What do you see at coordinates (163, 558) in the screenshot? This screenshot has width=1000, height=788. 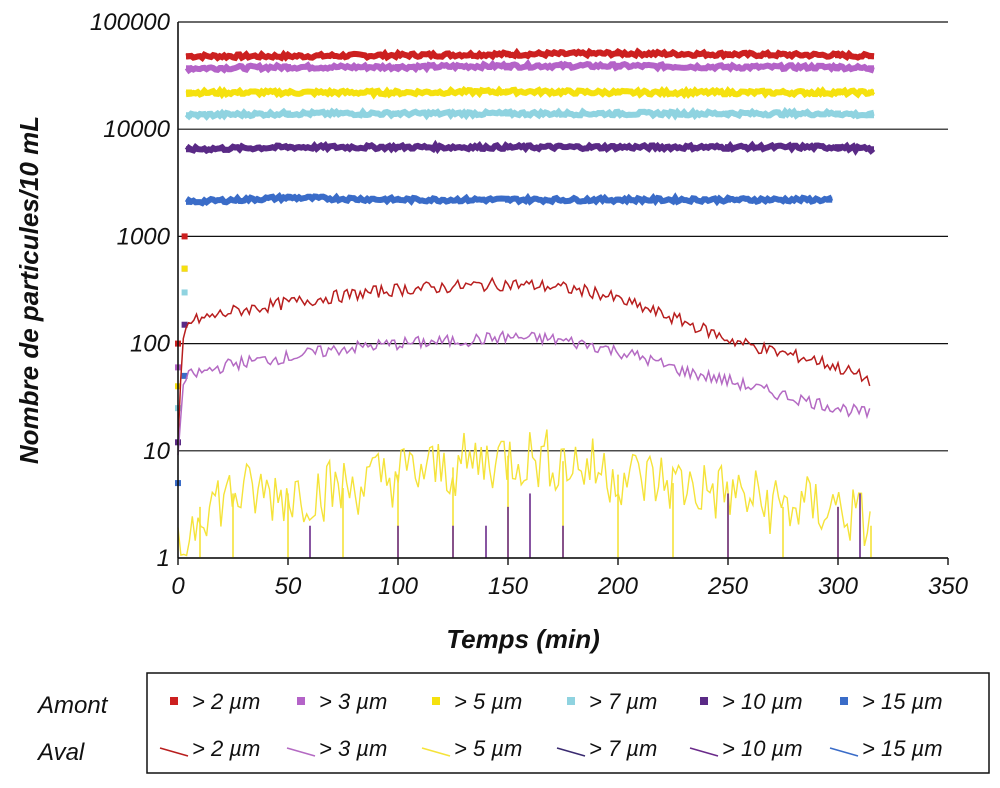 I see `y-tick-label: 1` at bounding box center [163, 558].